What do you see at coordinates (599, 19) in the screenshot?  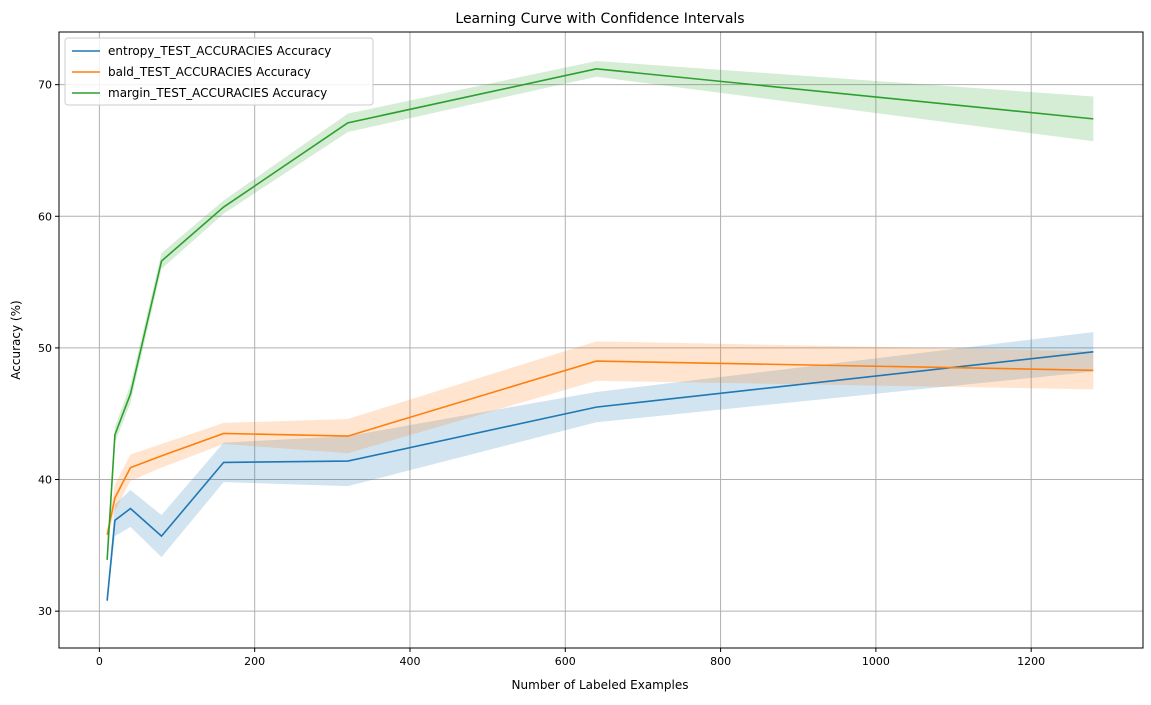 I see `chart-title: Learning Curve with Confidence Intervals` at bounding box center [599, 19].